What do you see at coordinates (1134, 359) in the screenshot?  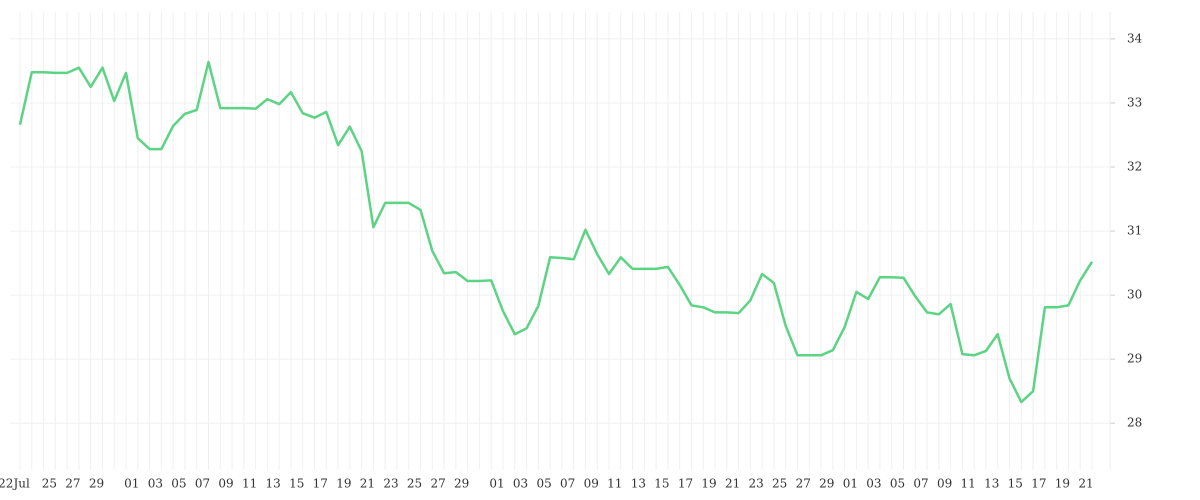 I see `y-tick-label: 29` at bounding box center [1134, 359].